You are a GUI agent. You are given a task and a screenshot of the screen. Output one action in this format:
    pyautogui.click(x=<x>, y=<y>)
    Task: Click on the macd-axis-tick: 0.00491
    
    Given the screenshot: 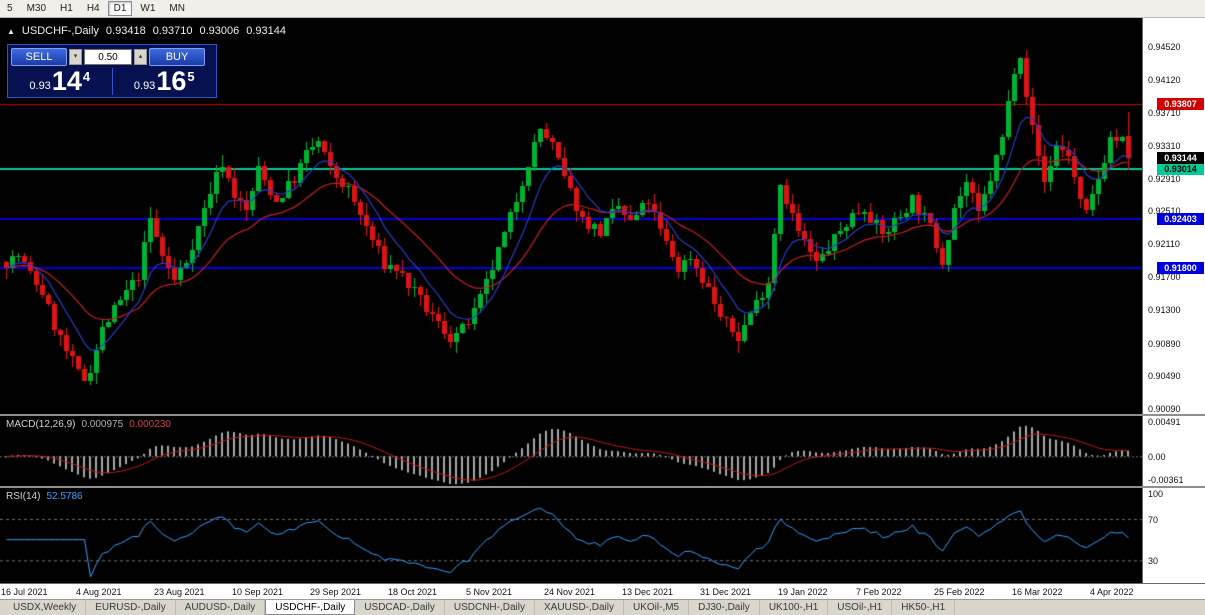 What is the action you would take?
    pyautogui.click(x=1164, y=422)
    